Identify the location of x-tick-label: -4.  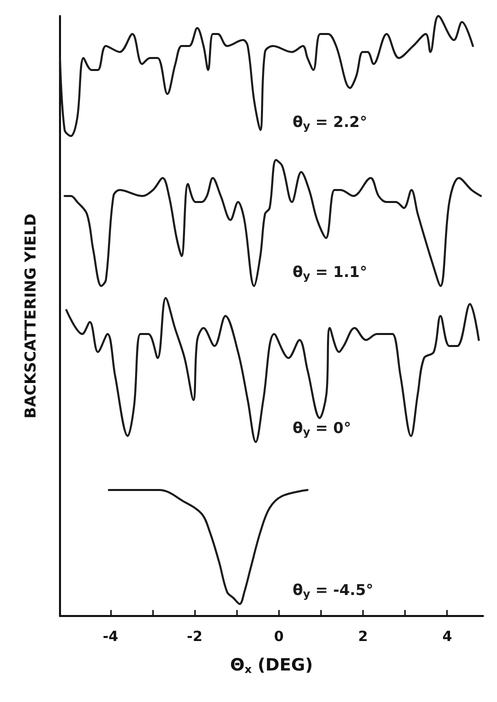
(110, 637).